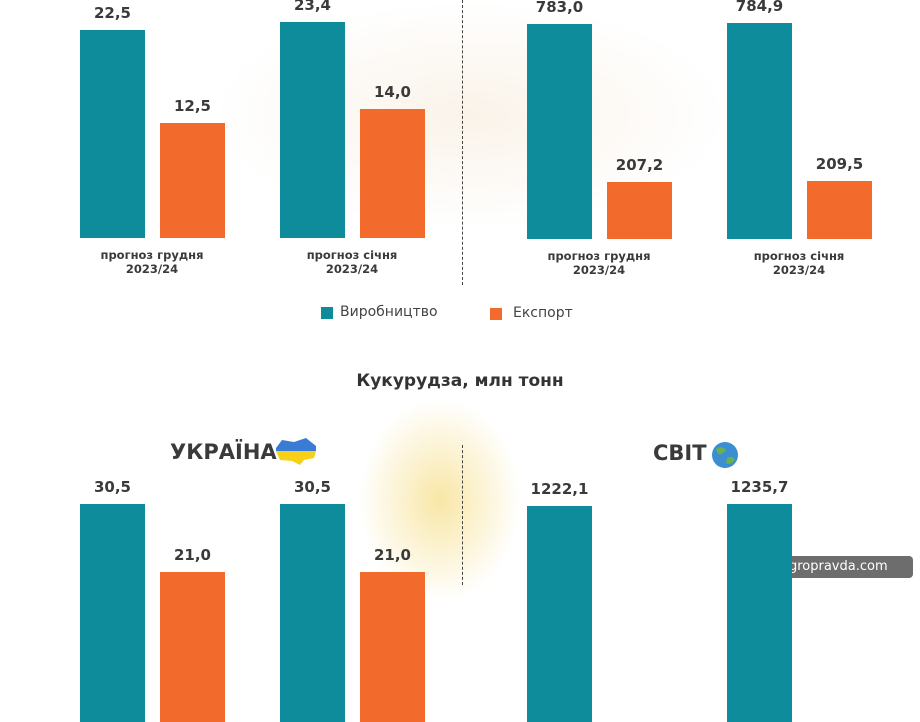  What do you see at coordinates (392, 91) in the screenshot?
I see `value-label: 14,0` at bounding box center [392, 91].